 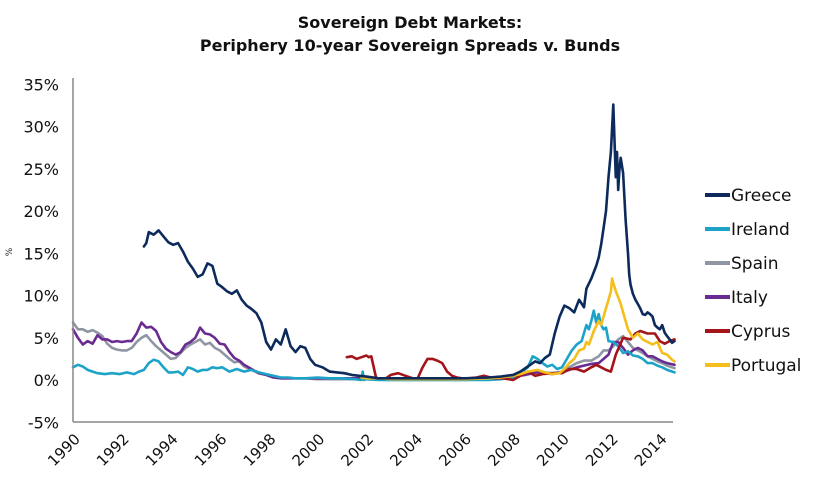 What do you see at coordinates (211, 450) in the screenshot?
I see `x-tick-label: 1996` at bounding box center [211, 450].